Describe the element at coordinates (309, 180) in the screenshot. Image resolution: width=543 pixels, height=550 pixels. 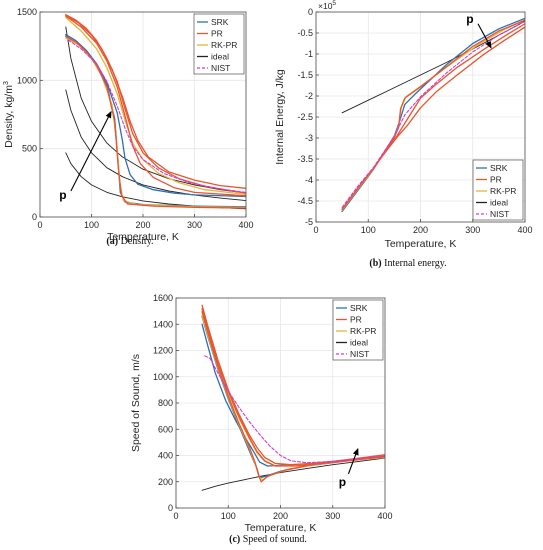
I see `y-tick-label: -4` at that location.